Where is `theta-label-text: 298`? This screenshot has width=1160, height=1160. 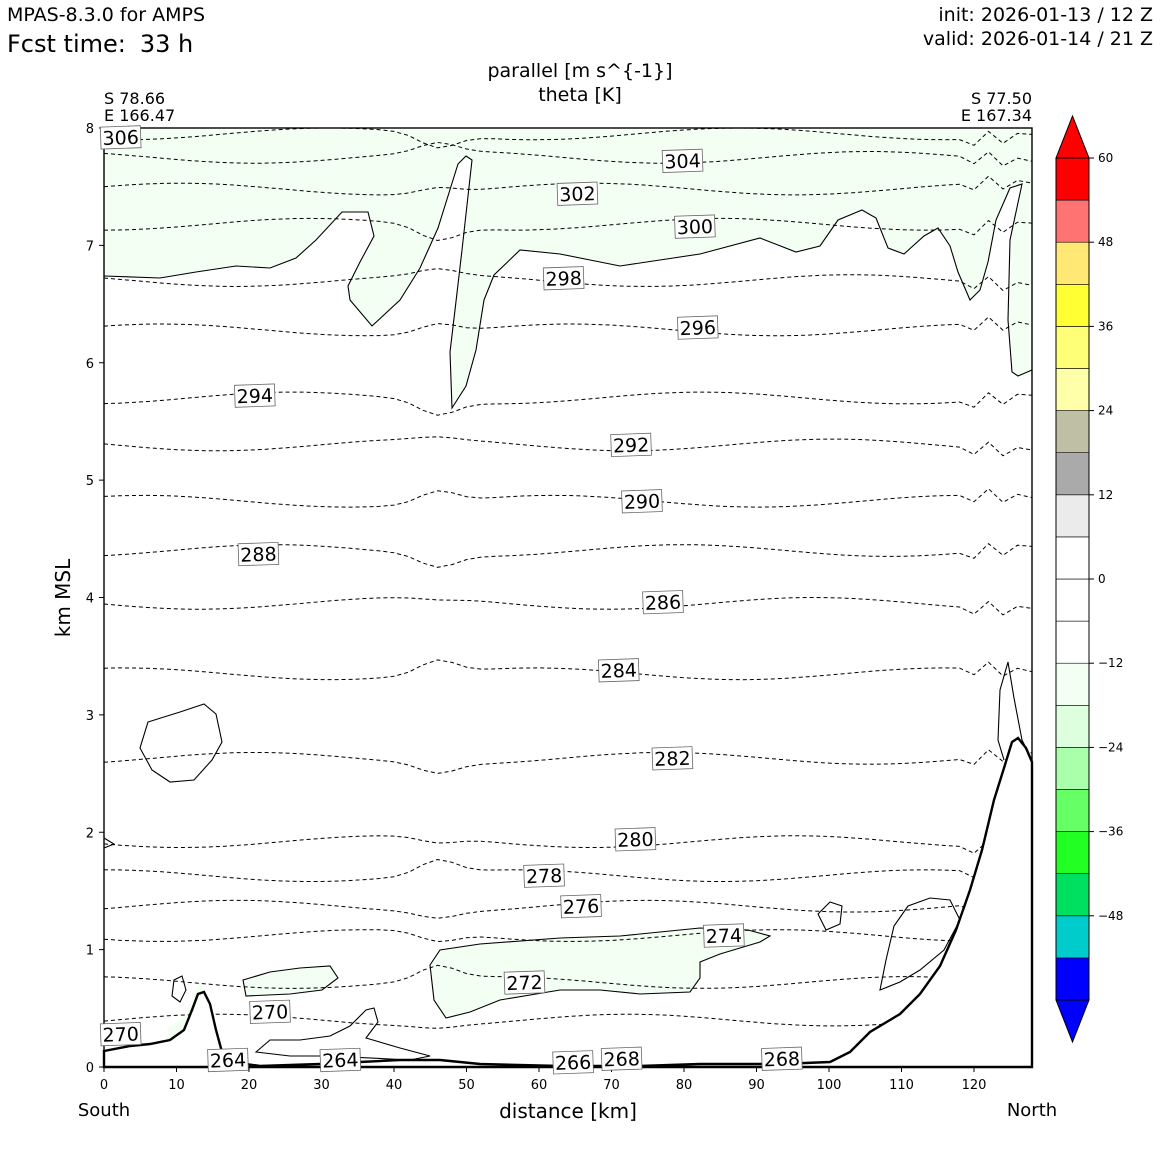 theta-label-text: 298 is located at coordinates (563, 279).